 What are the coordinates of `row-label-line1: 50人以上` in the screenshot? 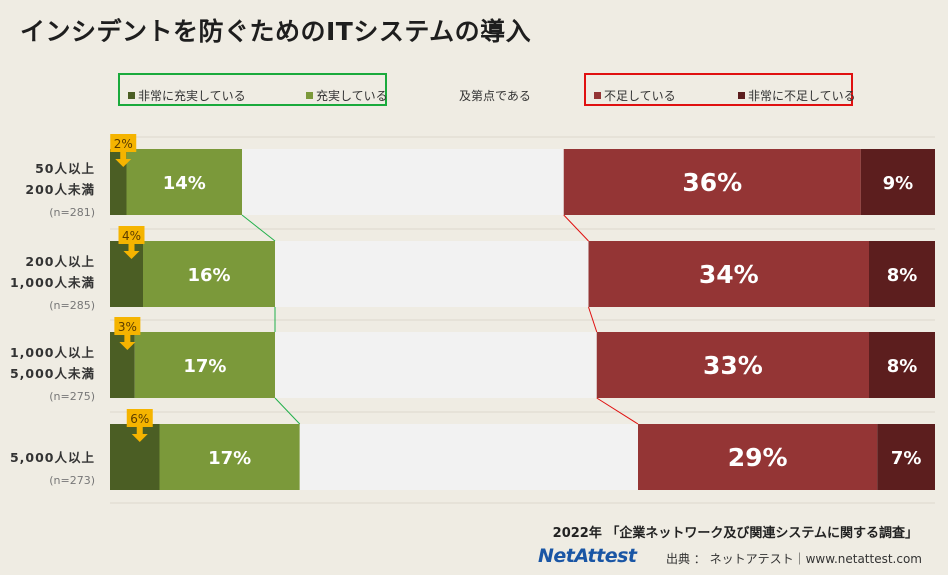 It's located at (65, 168).